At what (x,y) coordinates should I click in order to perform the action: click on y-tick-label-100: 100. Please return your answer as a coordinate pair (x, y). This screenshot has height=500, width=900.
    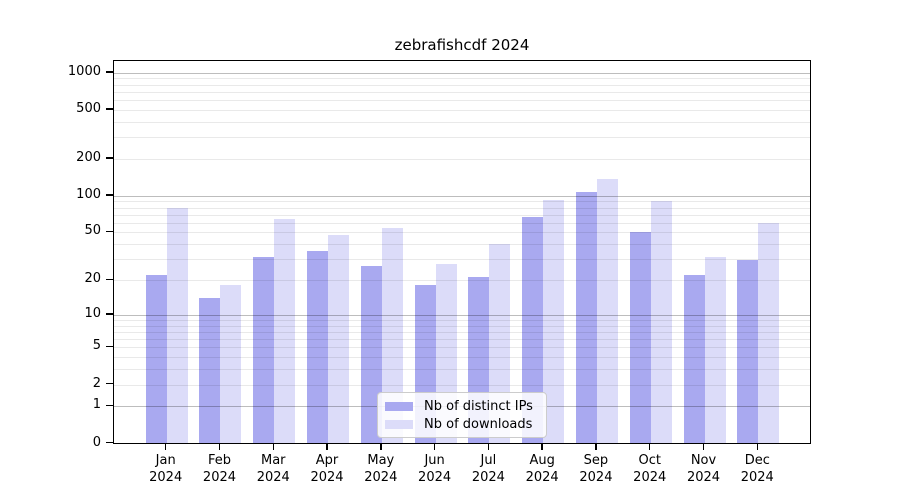
    Looking at the image, I should click on (88, 194).